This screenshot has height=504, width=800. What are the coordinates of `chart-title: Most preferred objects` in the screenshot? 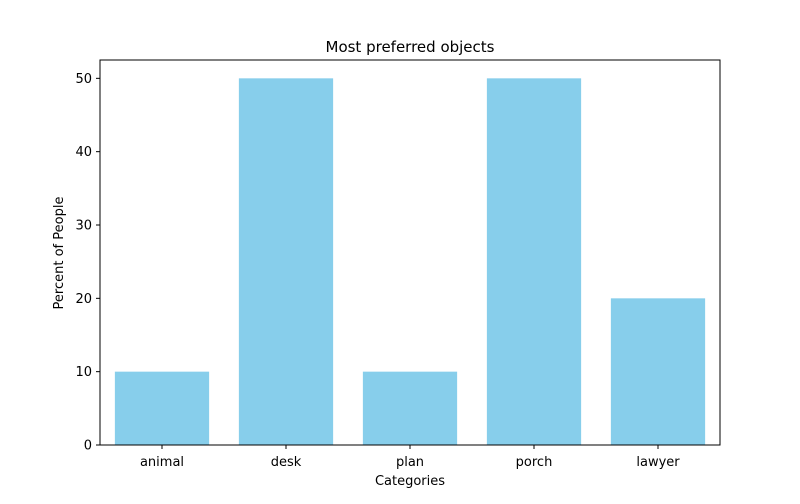 It's located at (410, 47).